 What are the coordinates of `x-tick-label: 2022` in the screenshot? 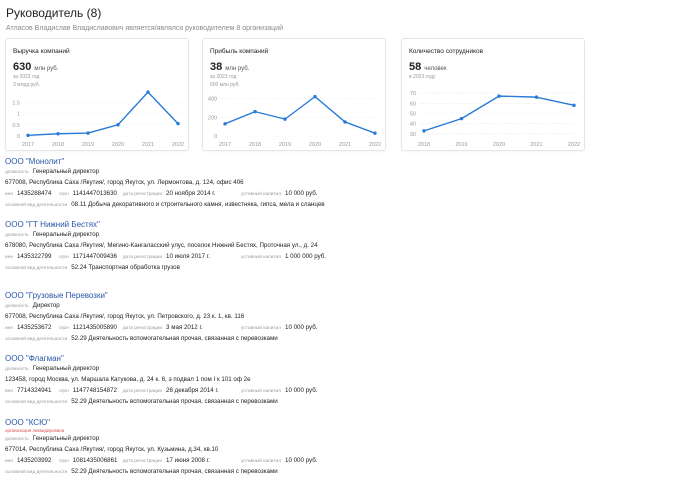 It's located at (375, 145).